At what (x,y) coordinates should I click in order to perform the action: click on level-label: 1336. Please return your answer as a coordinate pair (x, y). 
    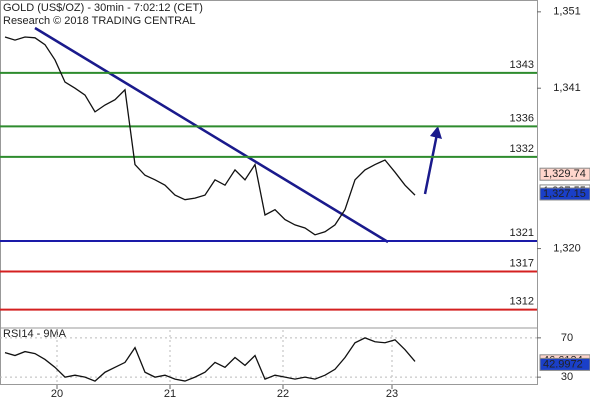
    Looking at the image, I should click on (522, 118).